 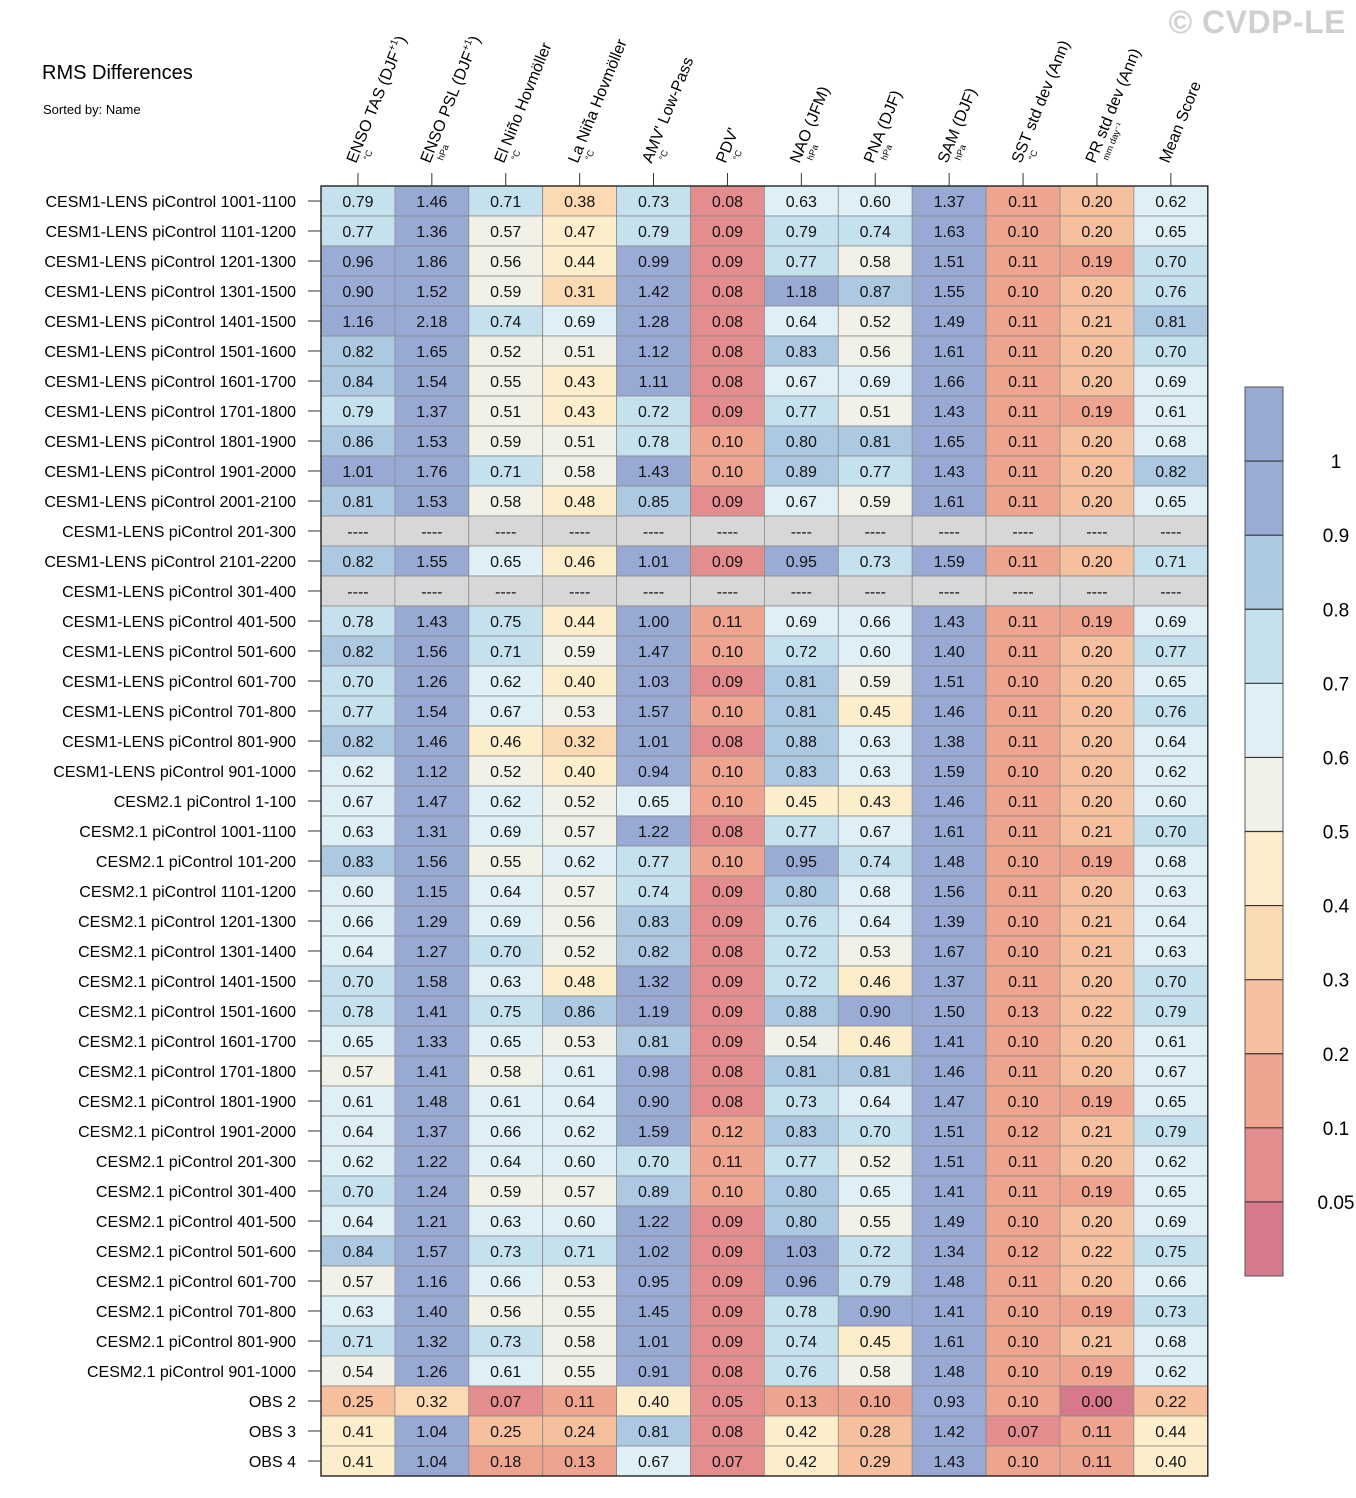 I want to click on cell-value-label: 0.59, so click(x=875, y=502).